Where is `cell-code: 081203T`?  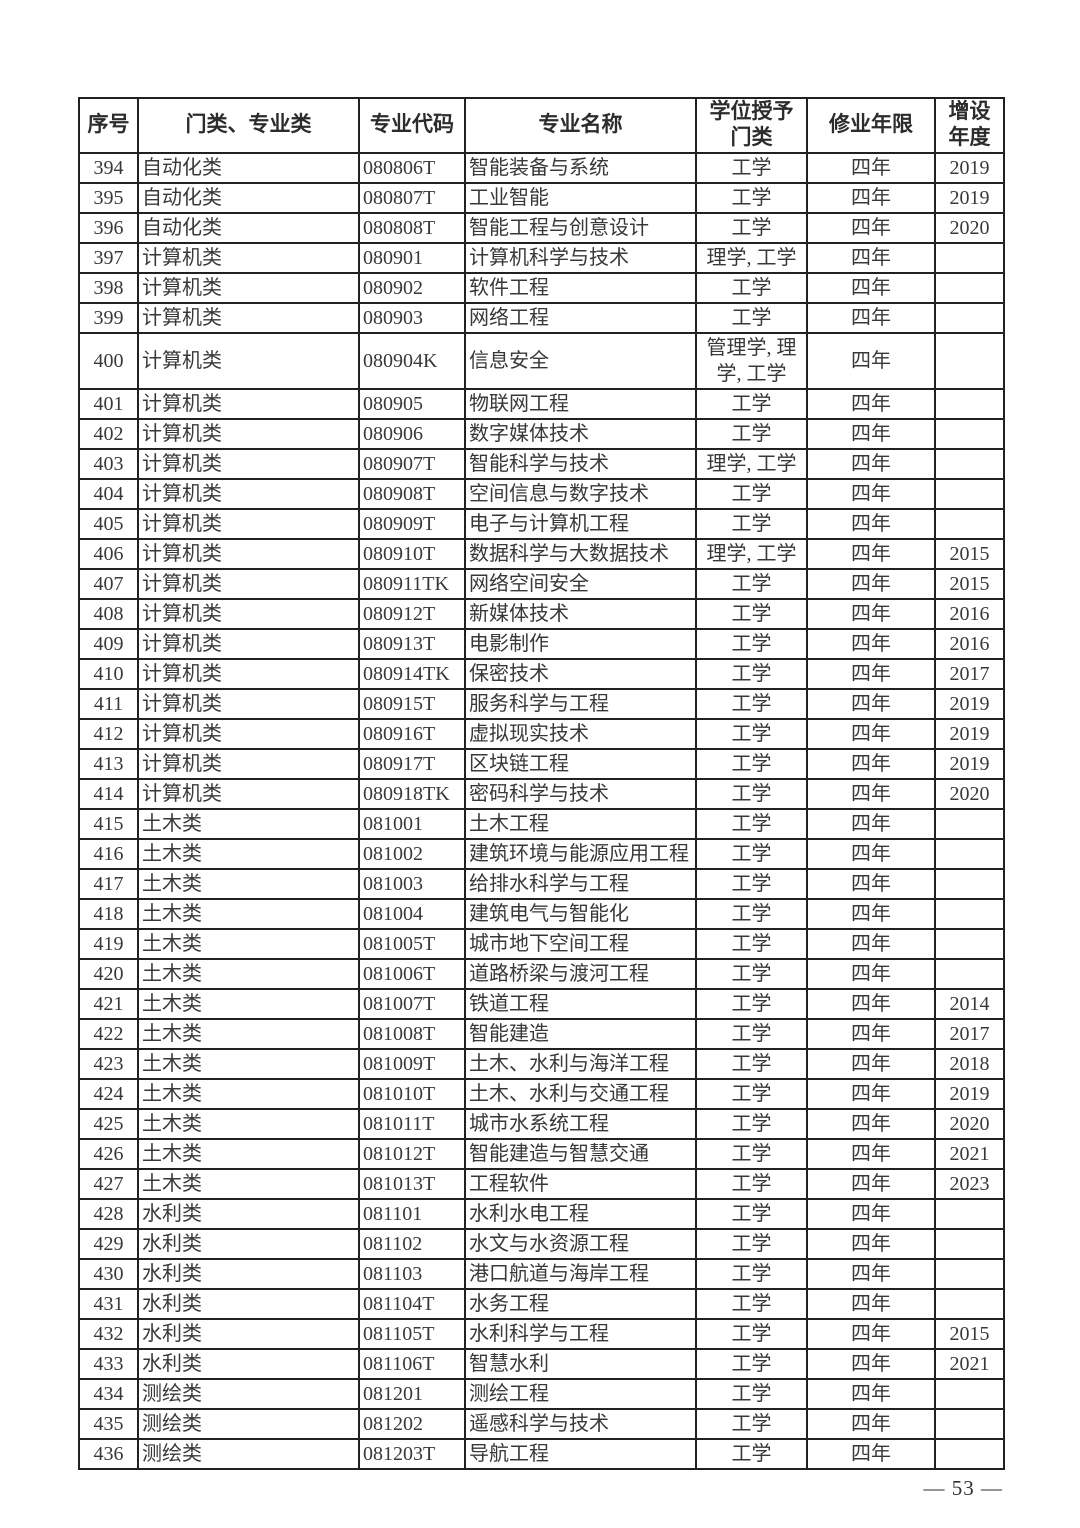 cell-code: 081203T is located at coordinates (412, 1453).